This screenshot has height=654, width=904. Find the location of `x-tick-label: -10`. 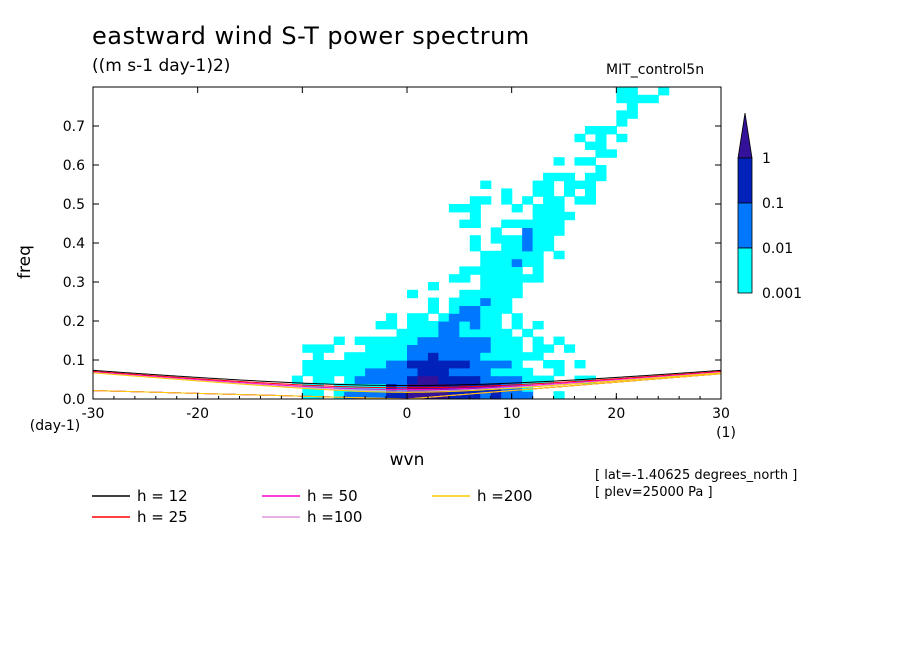

x-tick-label: -10 is located at coordinates (302, 414).